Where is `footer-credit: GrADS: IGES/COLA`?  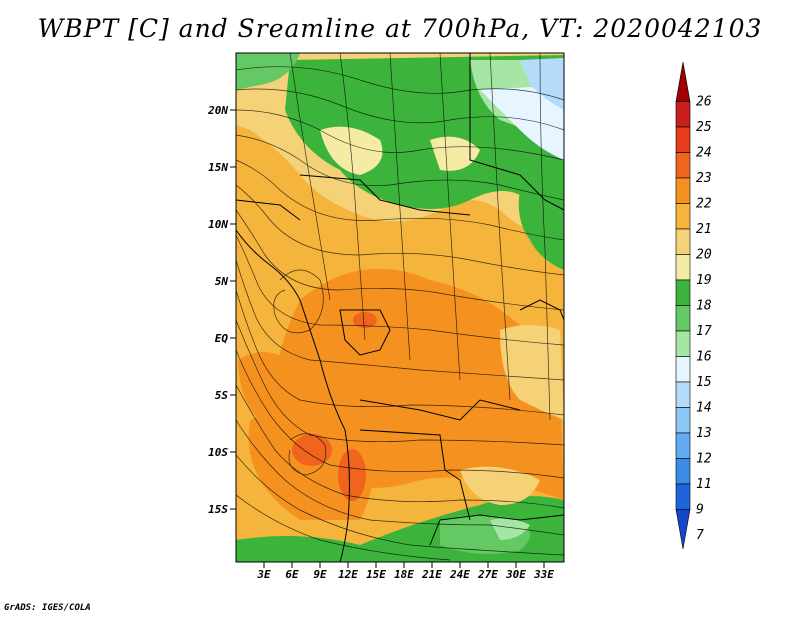 footer-credit: GrADS: IGES/COLA is located at coordinates (47, 608).